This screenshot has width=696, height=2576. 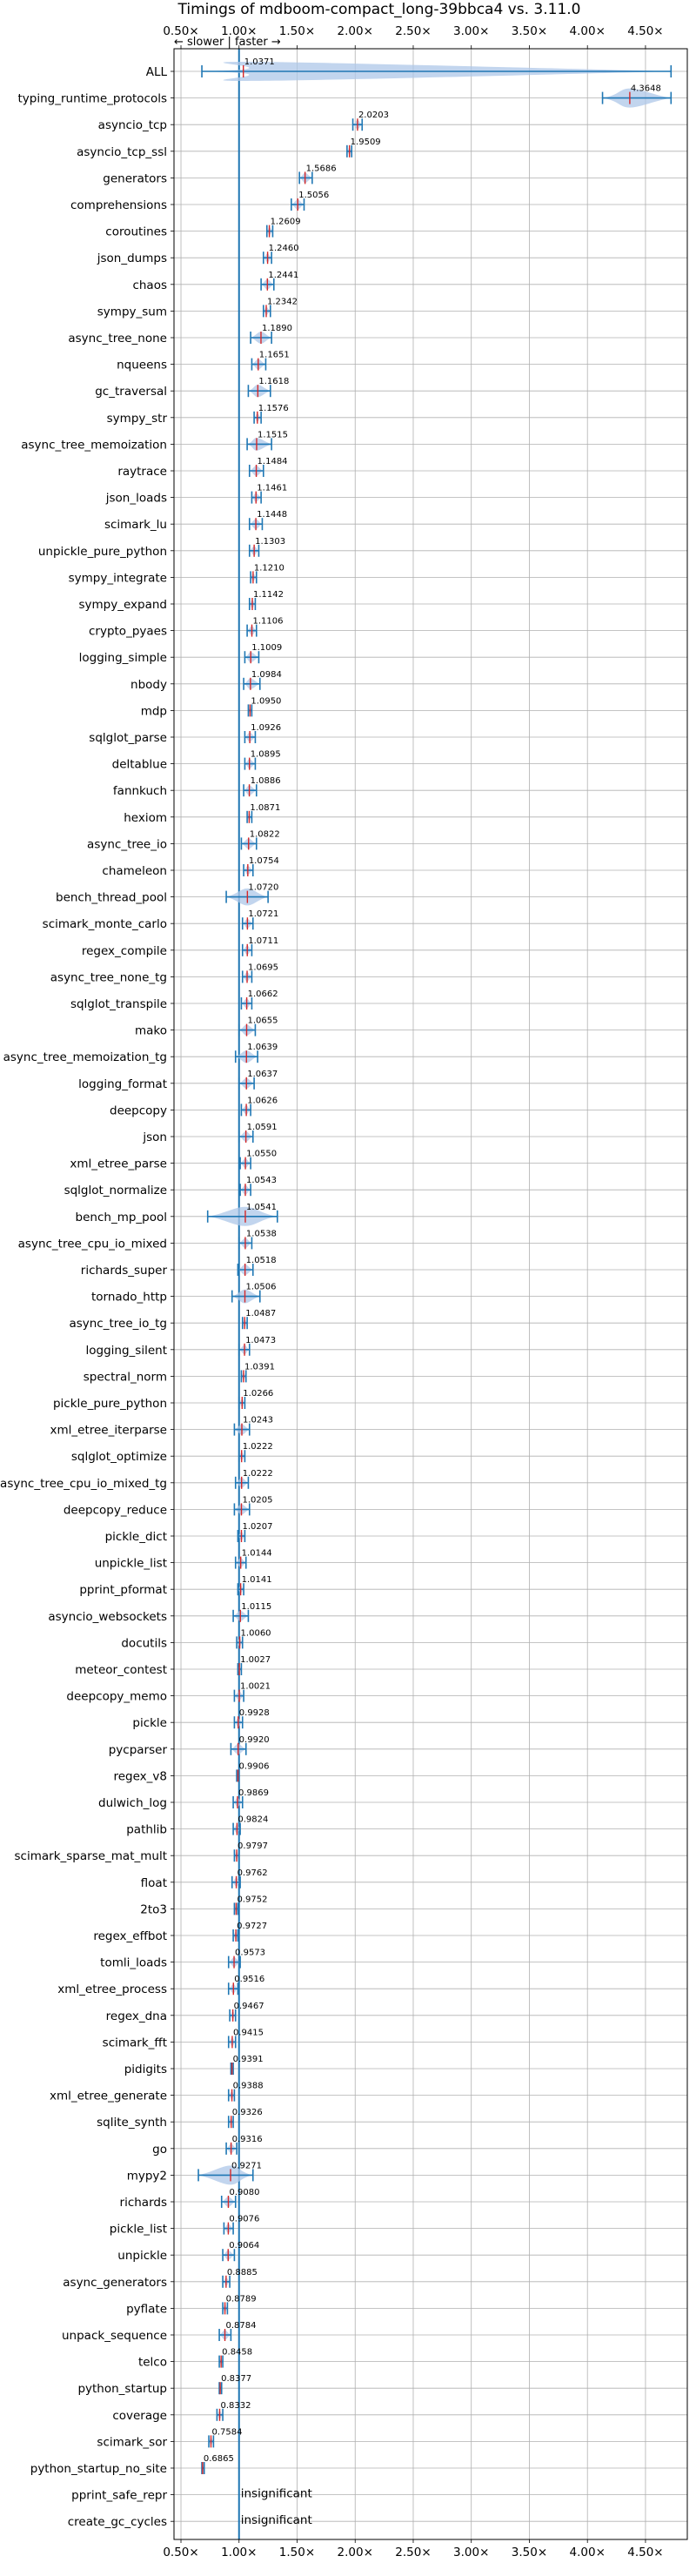 I want to click on benchmark-label: async_tree_io, so click(x=127, y=844).